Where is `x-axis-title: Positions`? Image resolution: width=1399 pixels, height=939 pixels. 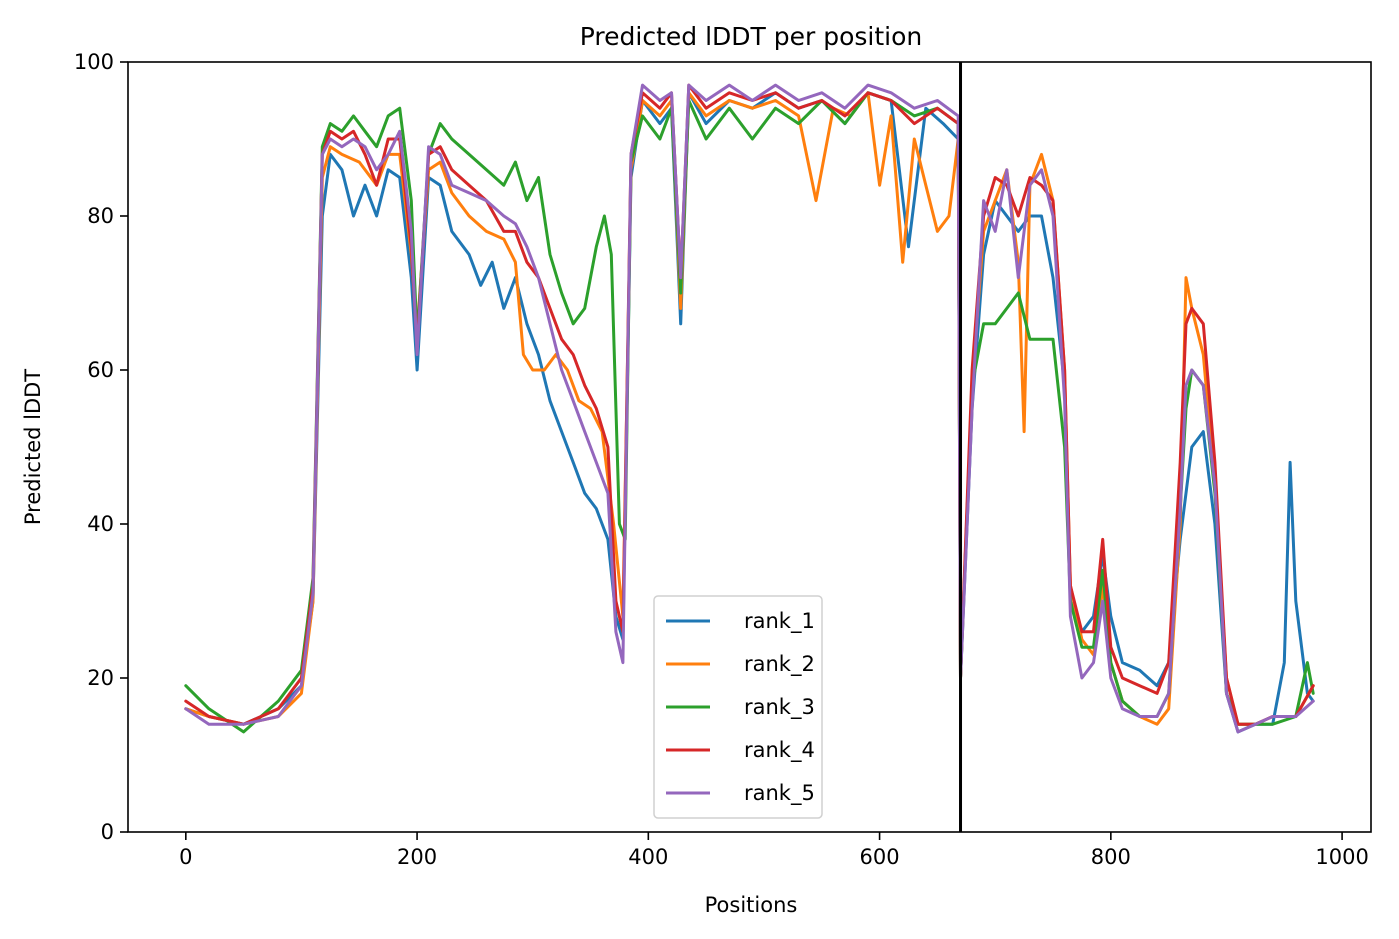
x-axis-title: Positions is located at coordinates (751, 905).